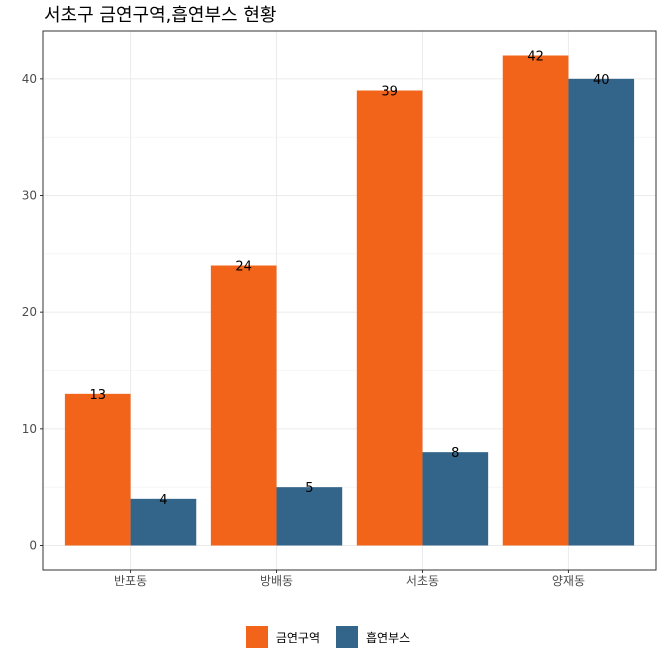 This screenshot has width=664, height=664. Describe the element at coordinates (29, 429) in the screenshot. I see `y-tick-label: 10` at that location.